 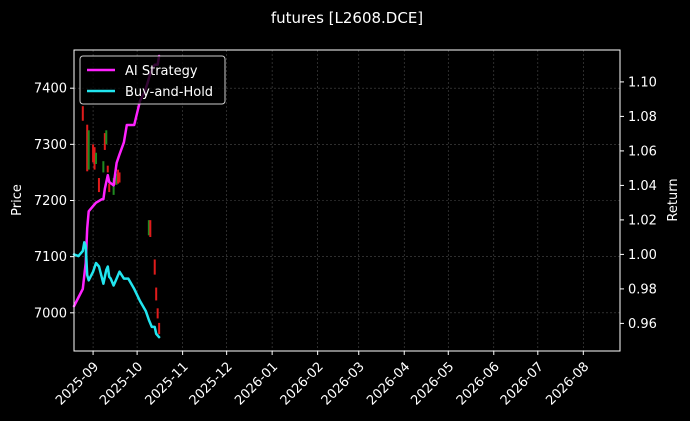 What do you see at coordinates (642, 289) in the screenshot?
I see `y2-tick-label: 0.98` at bounding box center [642, 289].